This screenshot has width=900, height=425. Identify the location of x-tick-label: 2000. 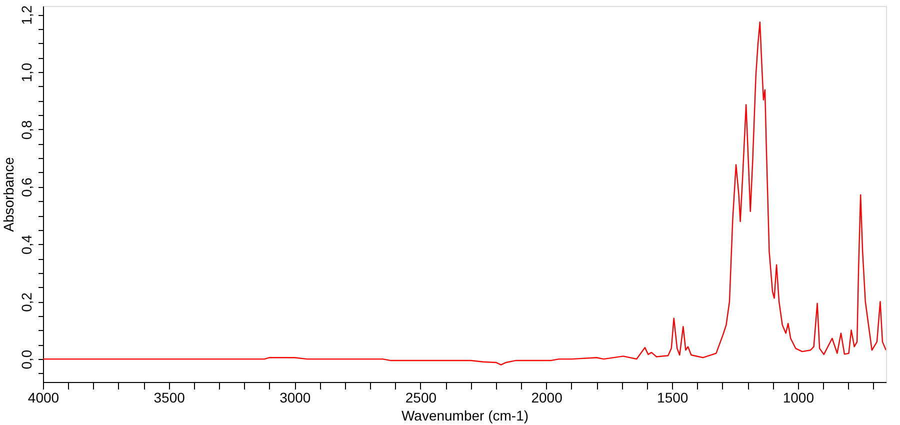
(547, 398).